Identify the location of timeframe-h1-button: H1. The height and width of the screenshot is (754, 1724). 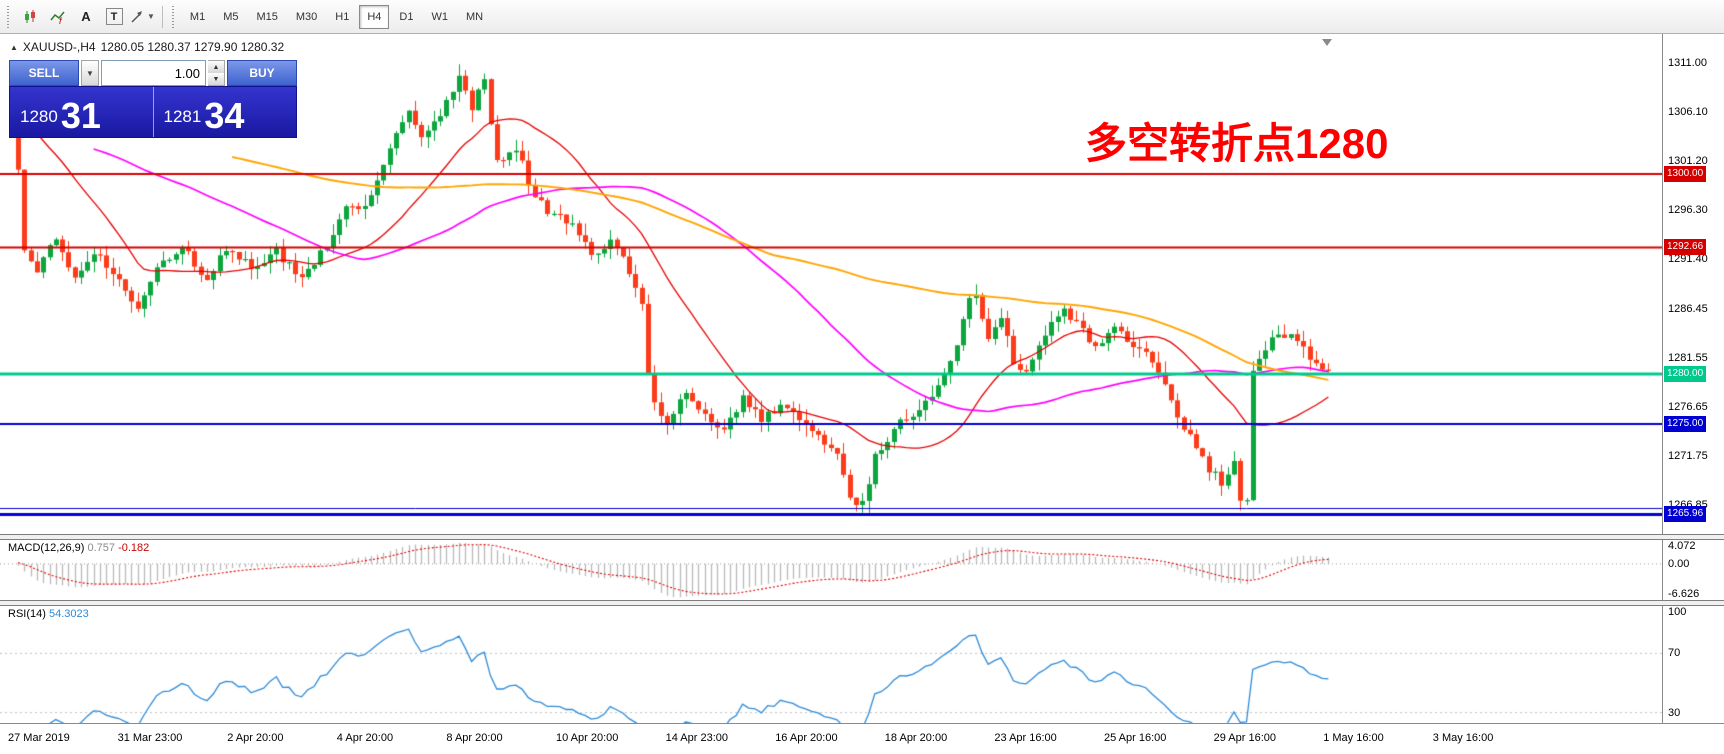
(342, 17).